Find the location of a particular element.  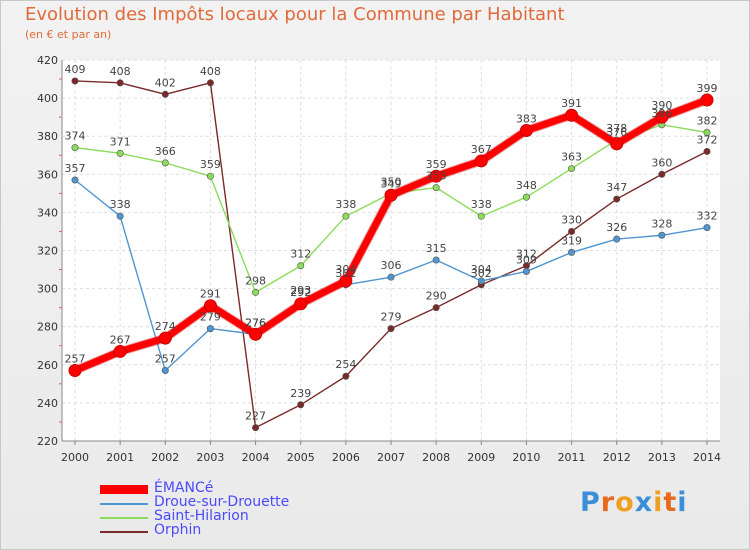

y-tick-label: 300 is located at coordinates (47, 289).